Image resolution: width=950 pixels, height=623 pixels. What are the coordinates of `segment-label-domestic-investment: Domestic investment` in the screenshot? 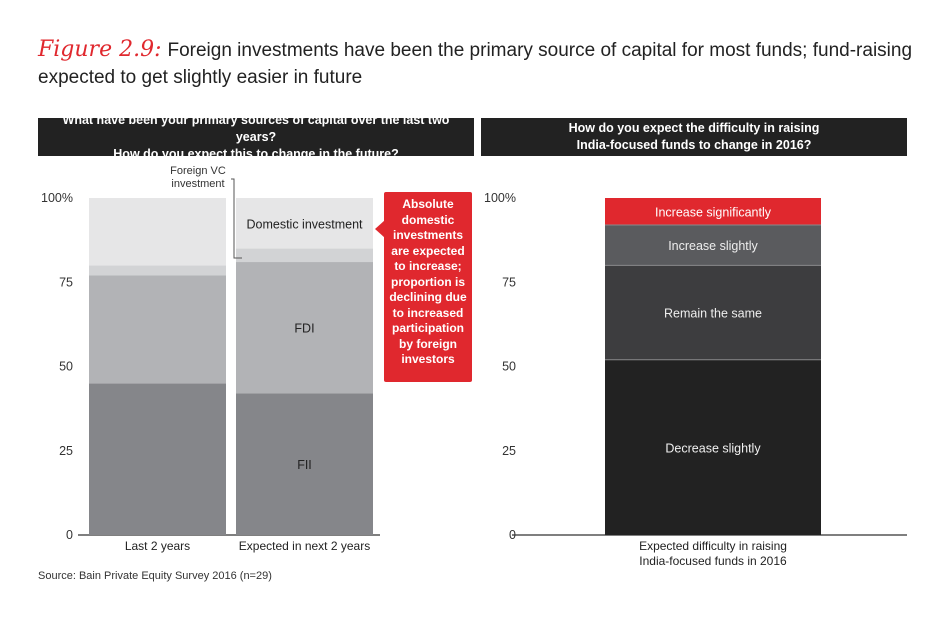 It's located at (304, 224).